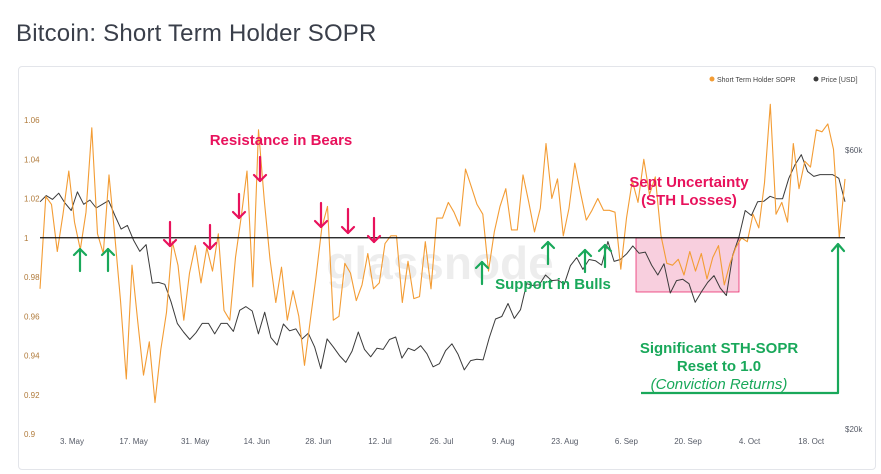  I want to click on y-axis-right: $60k $20k, so click(854, 290).